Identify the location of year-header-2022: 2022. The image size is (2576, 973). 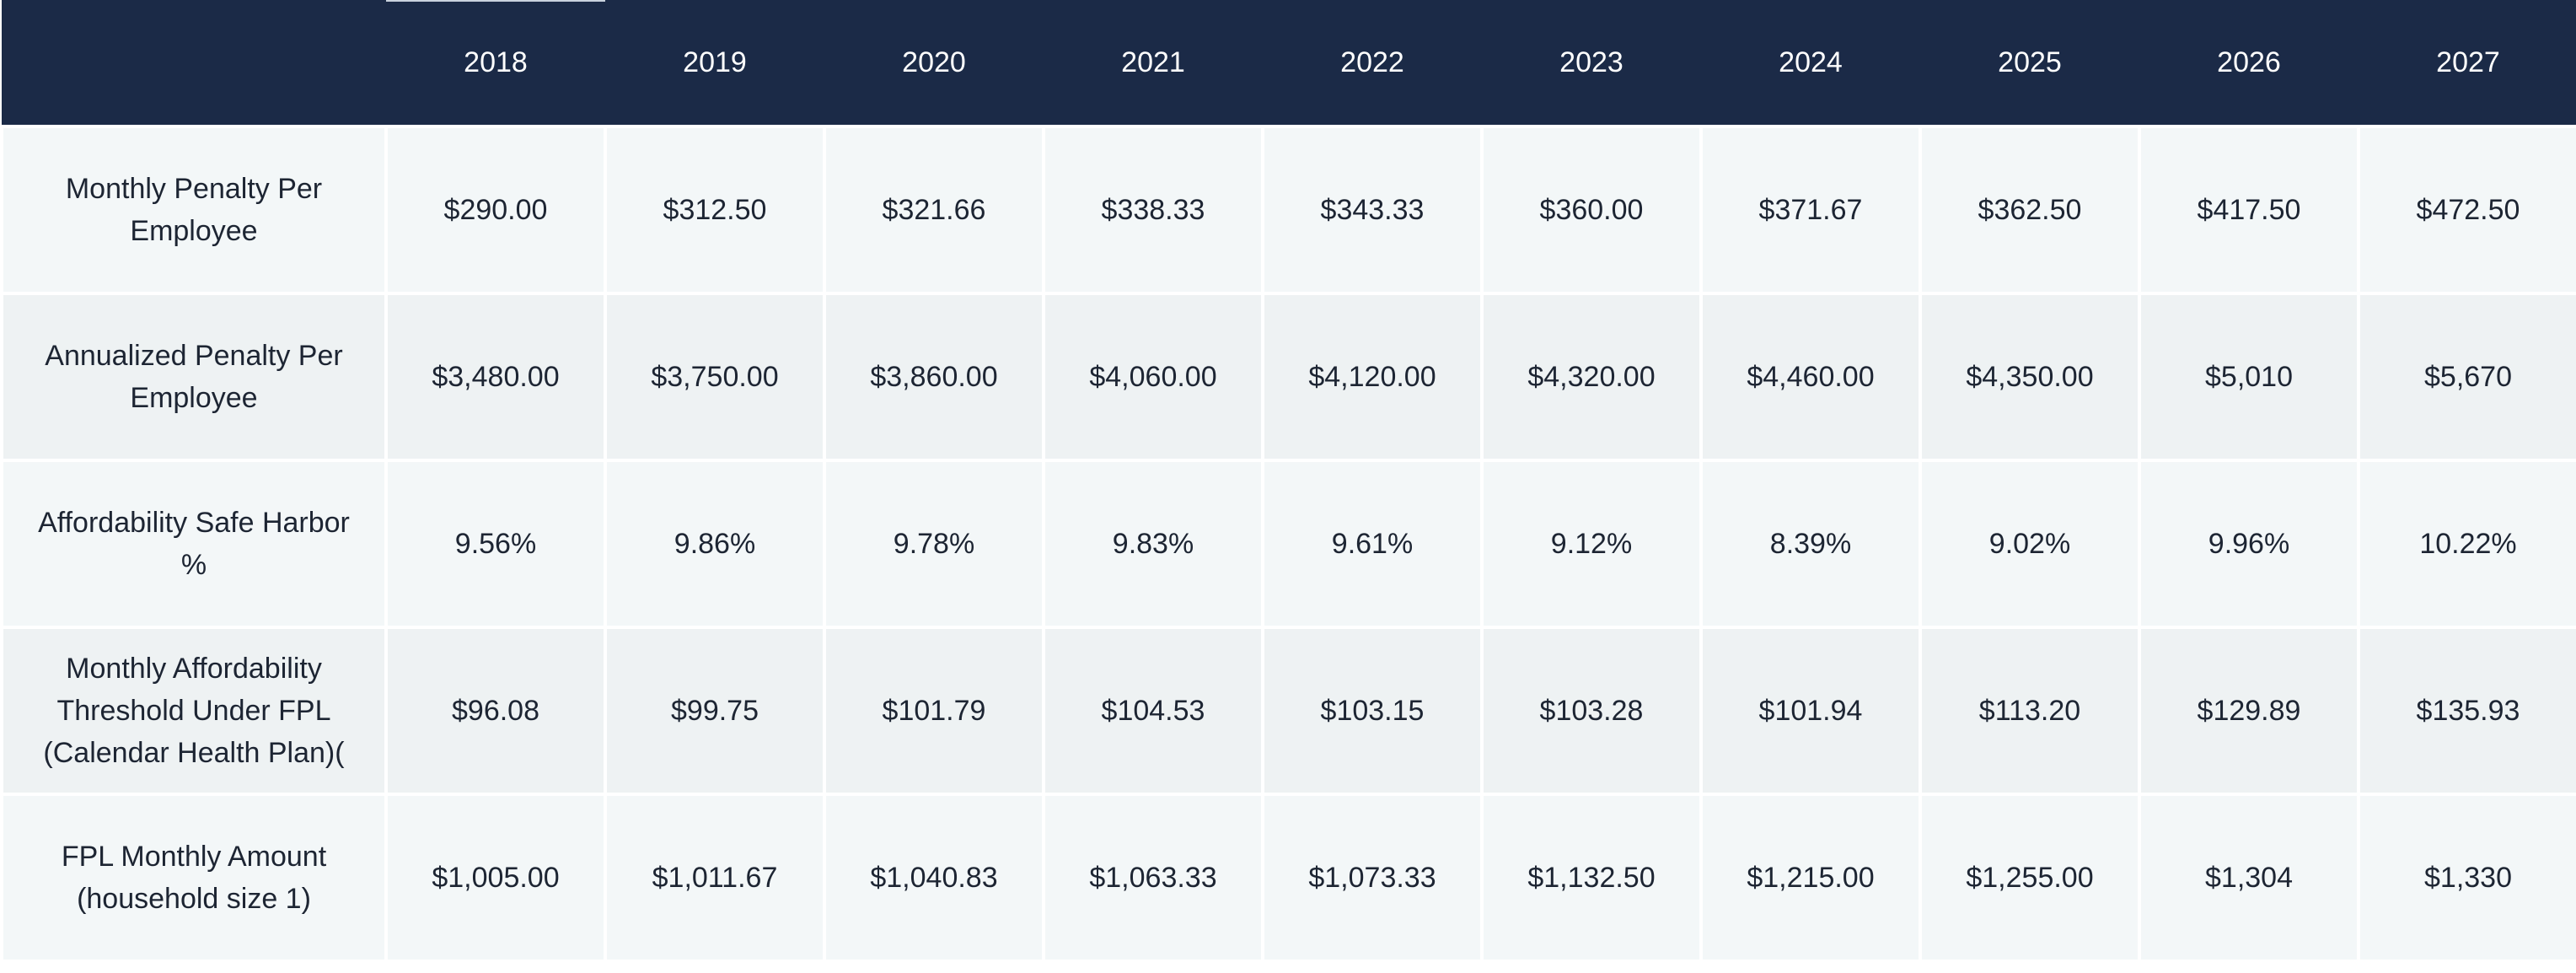
(1372, 63).